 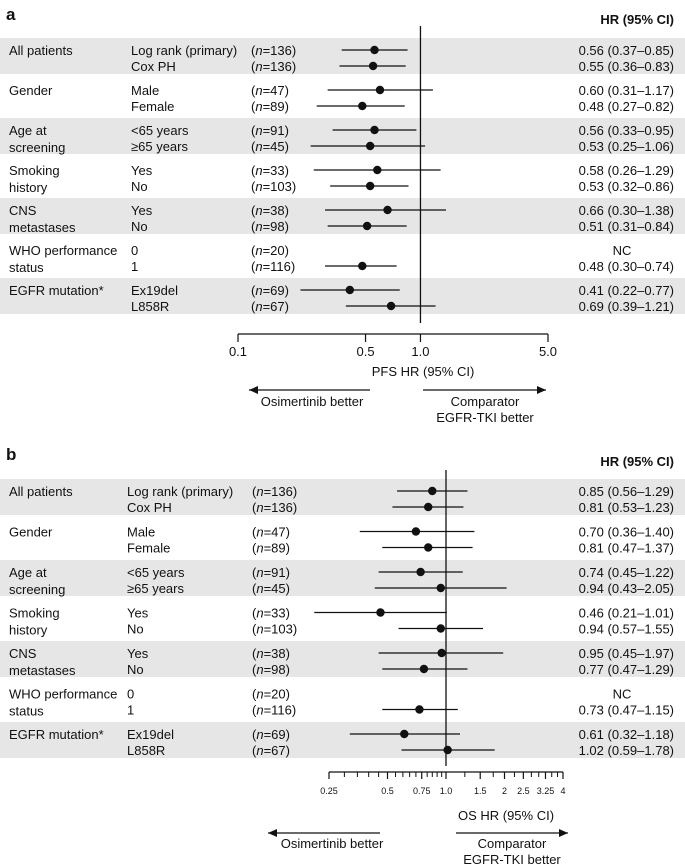 I want to click on panel-a-hr-text-1-1: 0.48 (0.27–0.82), so click(x=626, y=106).